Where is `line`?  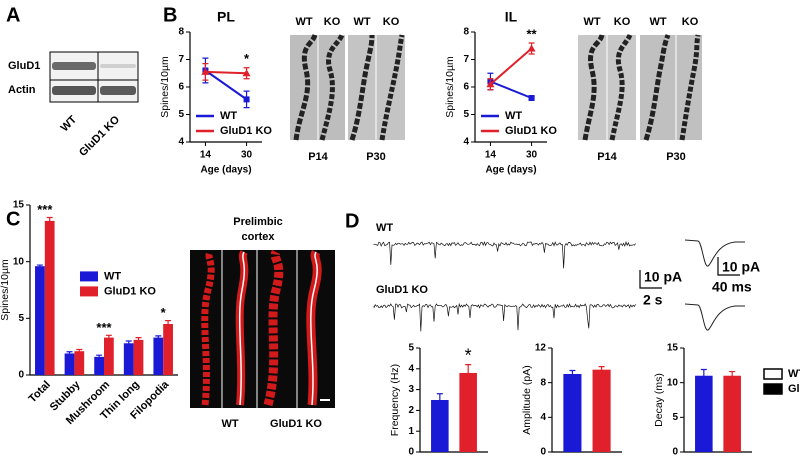 line is located at coordinates (511, 66).